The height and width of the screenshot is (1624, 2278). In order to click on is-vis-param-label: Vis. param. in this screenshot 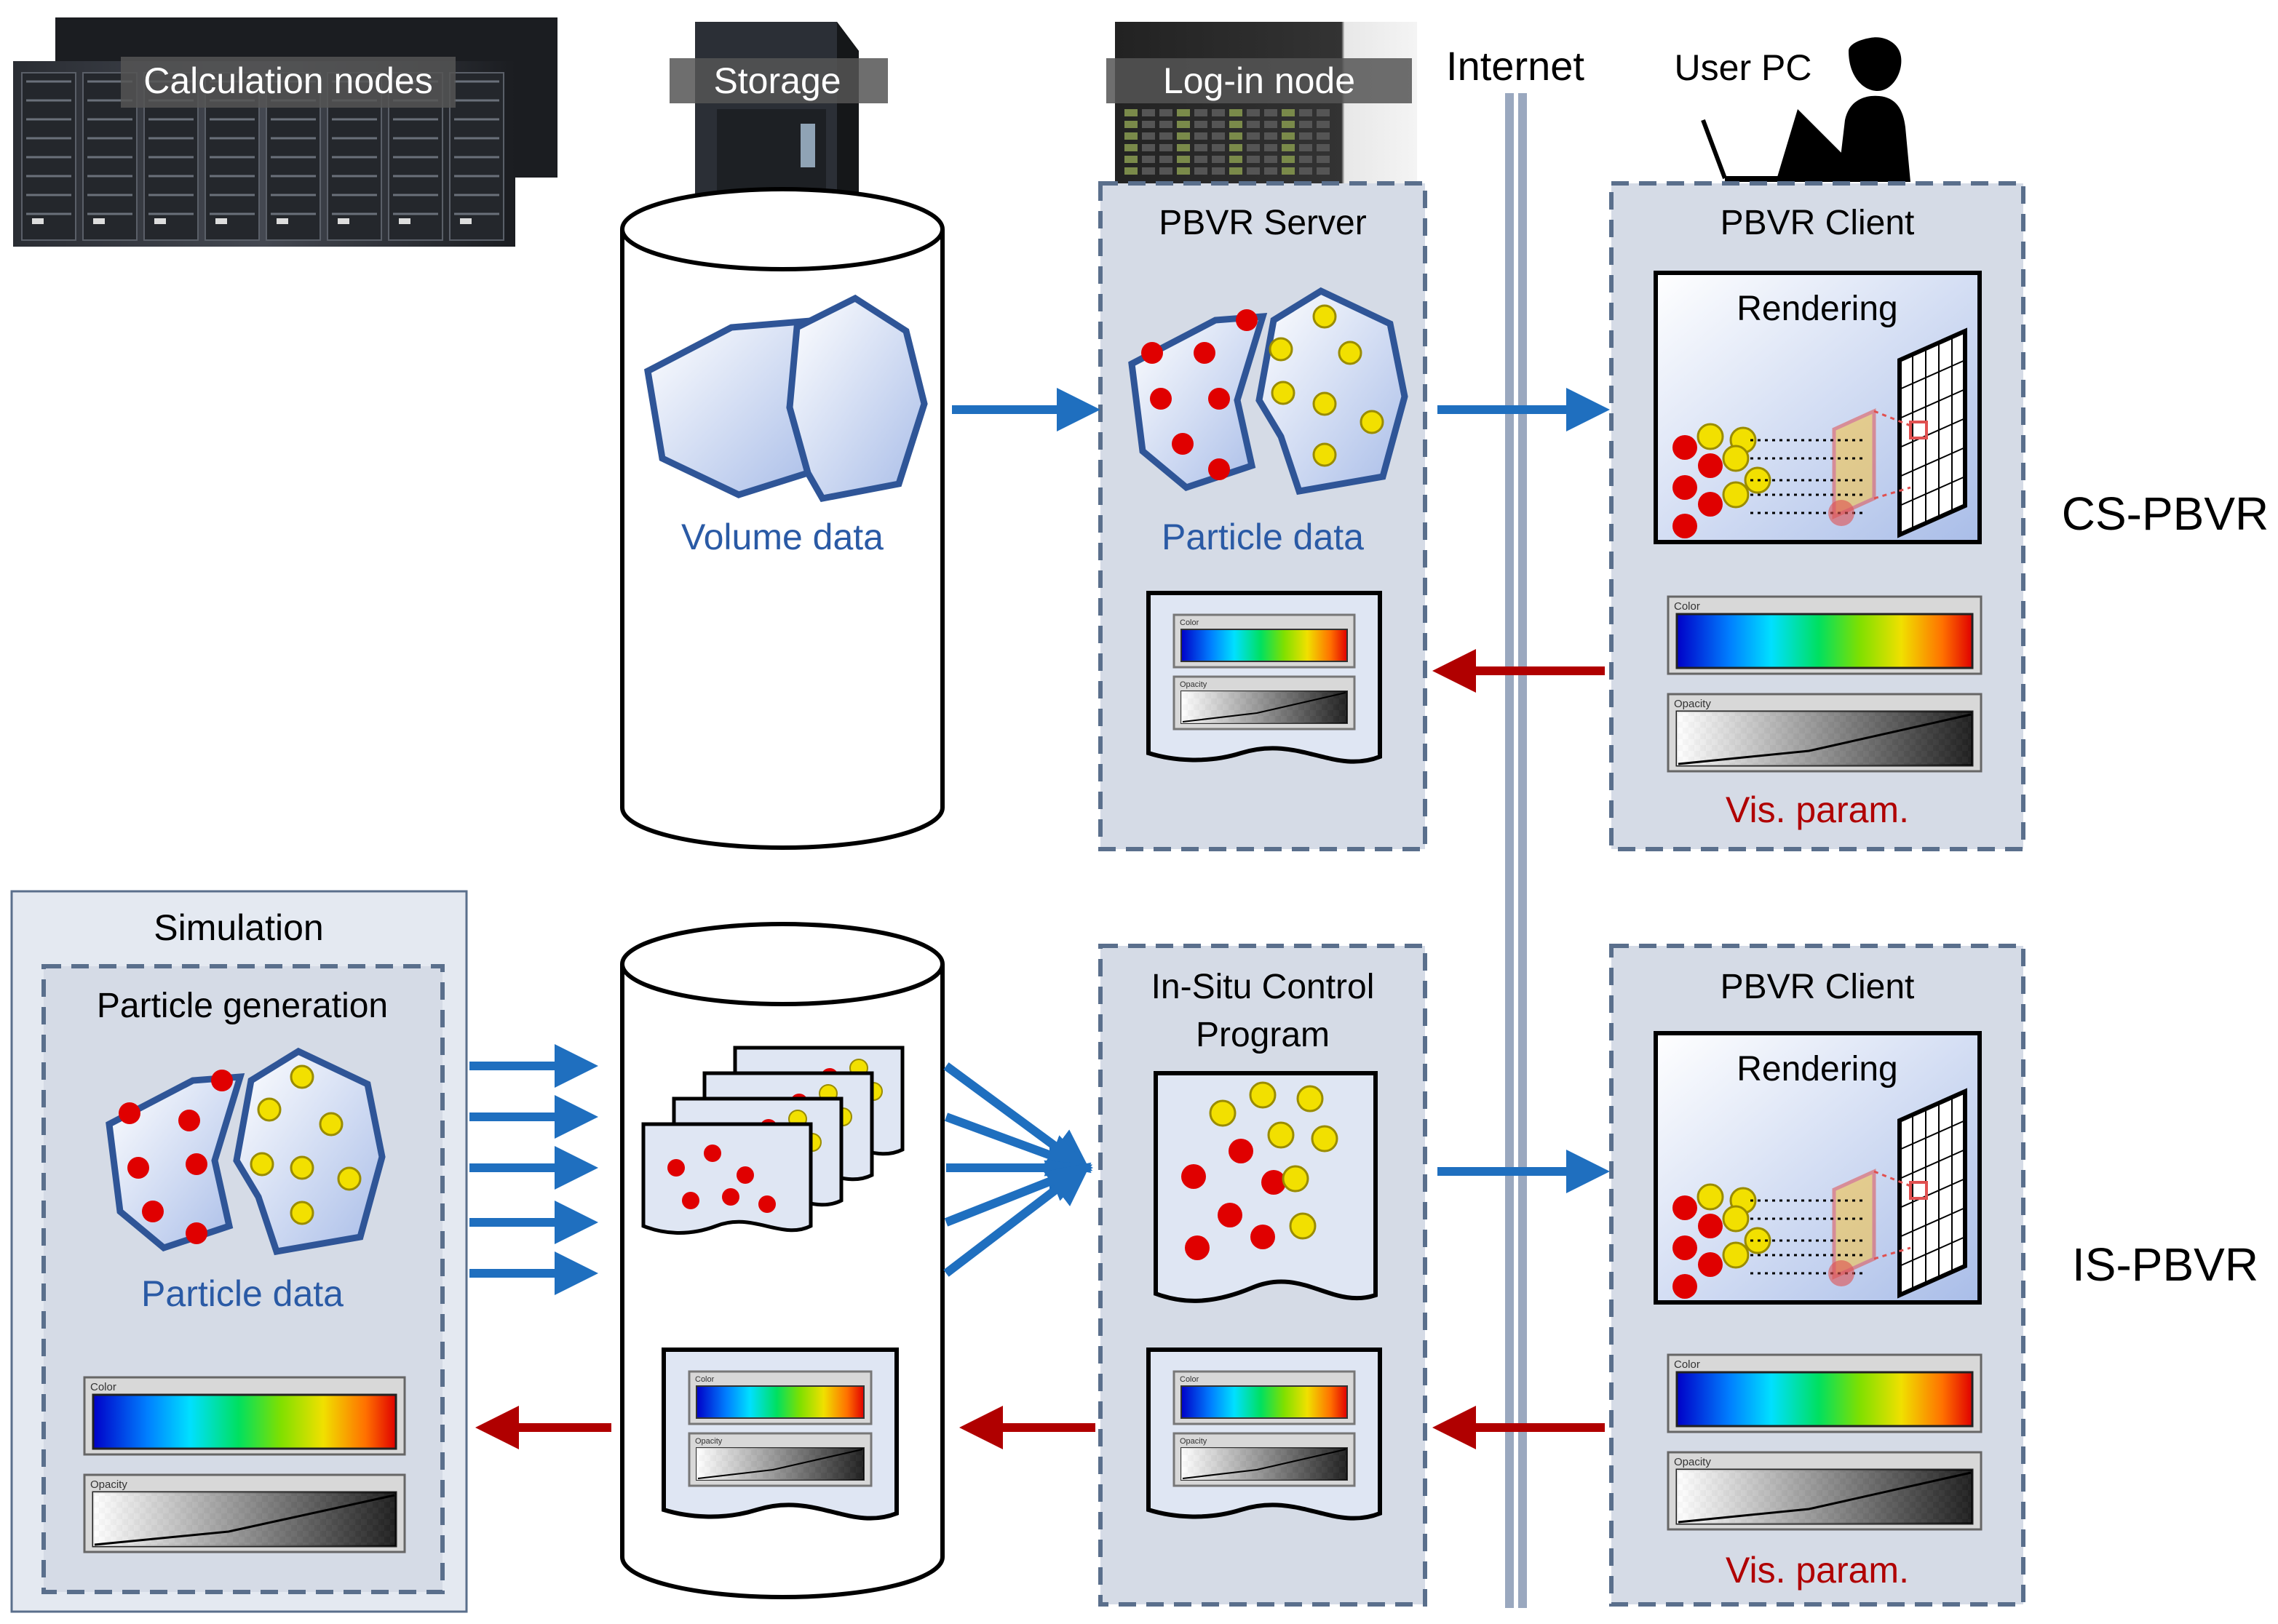, I will do `click(1817, 1570)`.